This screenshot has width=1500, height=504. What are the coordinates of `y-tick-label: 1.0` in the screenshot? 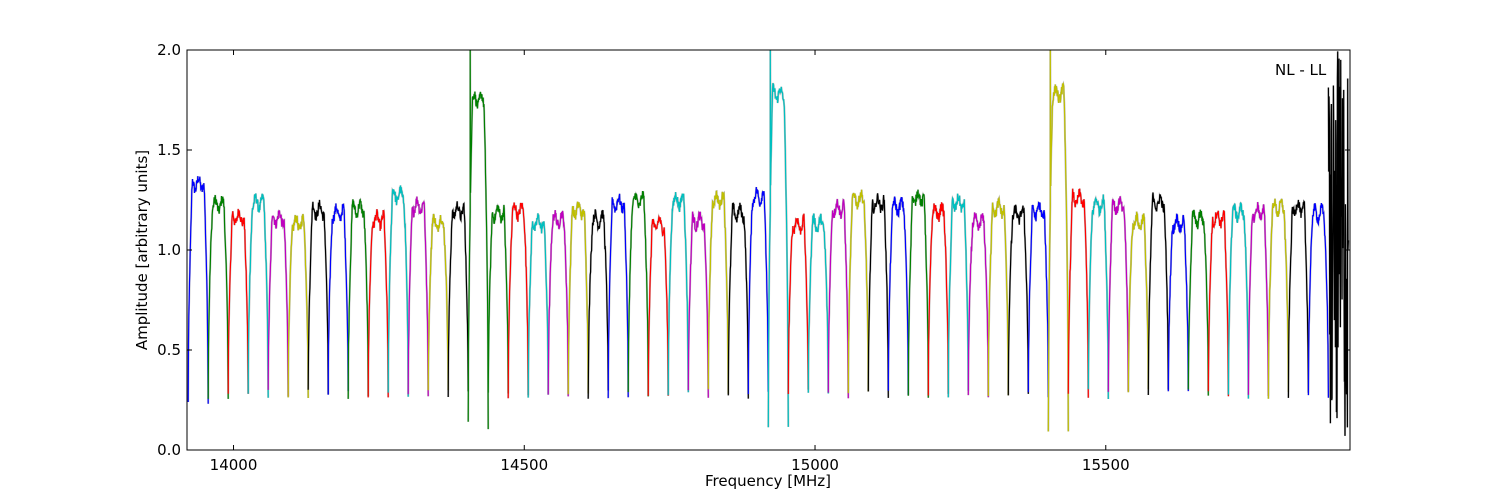 It's located at (169, 250).